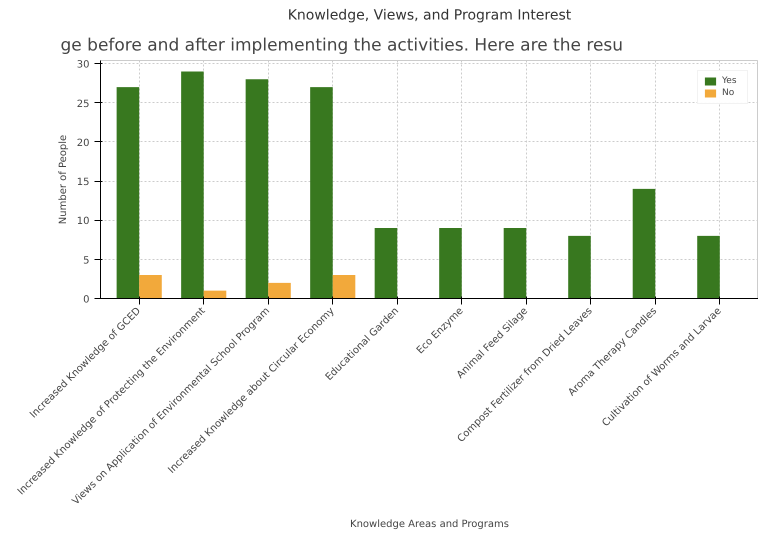 The width and height of the screenshot is (758, 533). What do you see at coordinates (83, 182) in the screenshot?
I see `y-tick-label: 15` at bounding box center [83, 182].